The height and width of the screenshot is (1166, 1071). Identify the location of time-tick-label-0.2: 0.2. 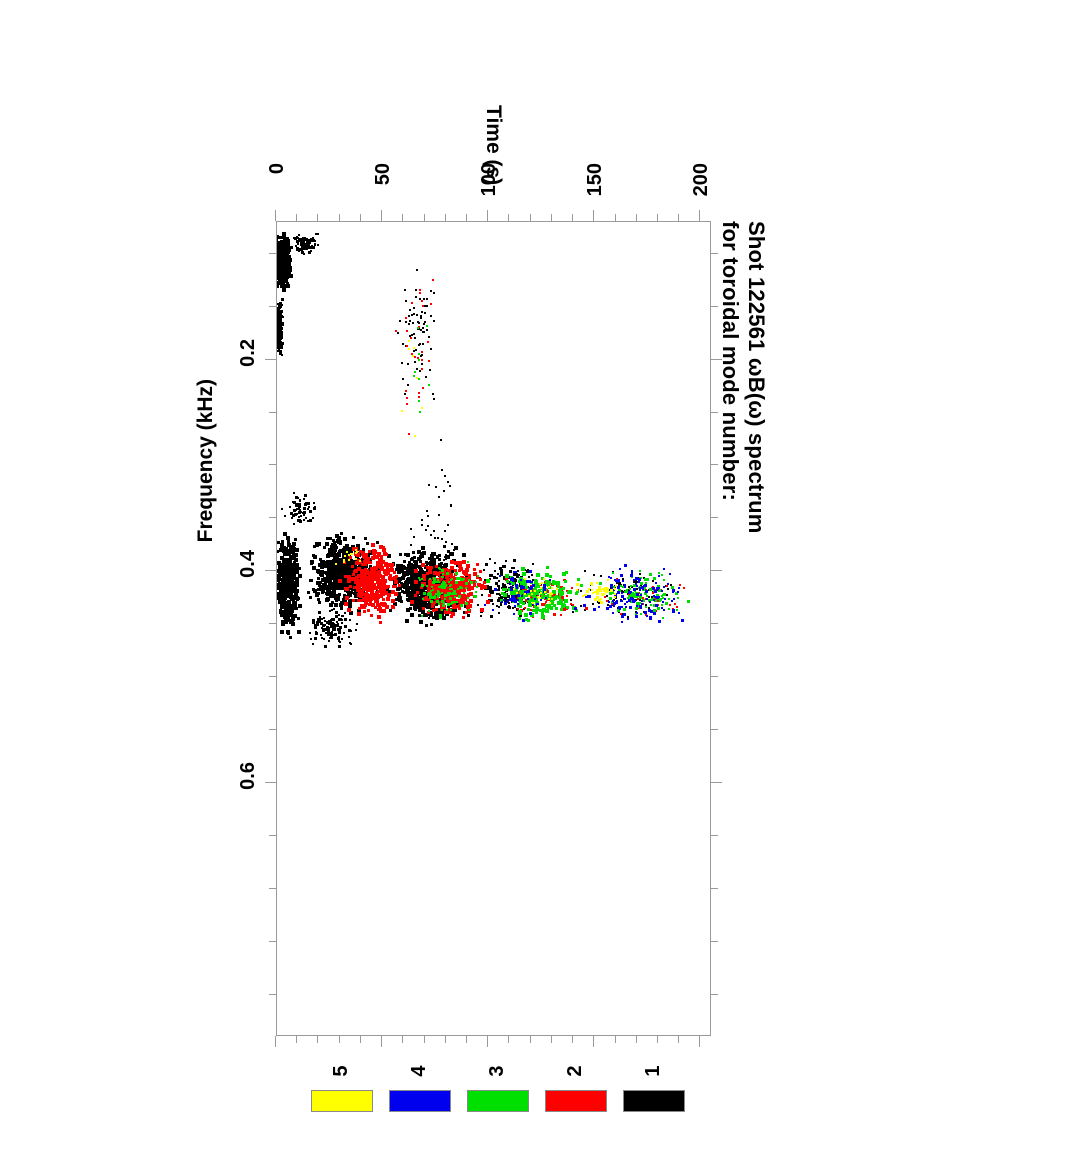
(248, 352).